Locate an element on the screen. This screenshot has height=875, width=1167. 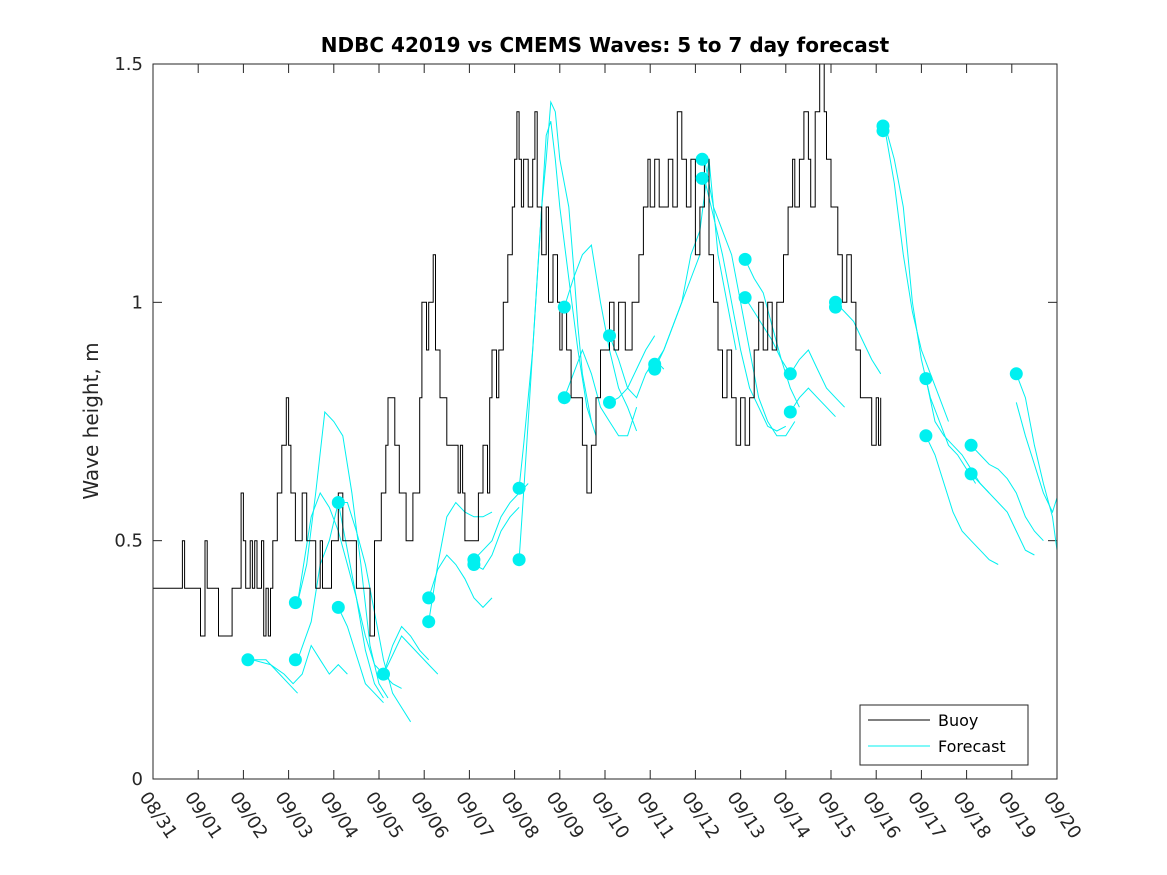
y-tick-label: 1.5 is located at coordinates (128, 64).